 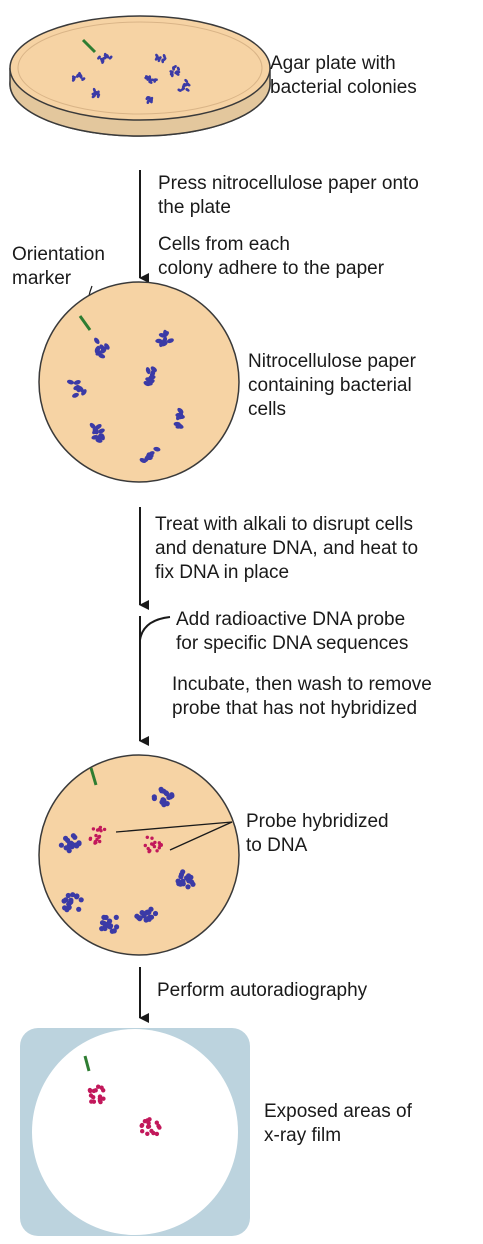 I want to click on orientation-marker-label: Orientation marker, so click(x=58, y=266).